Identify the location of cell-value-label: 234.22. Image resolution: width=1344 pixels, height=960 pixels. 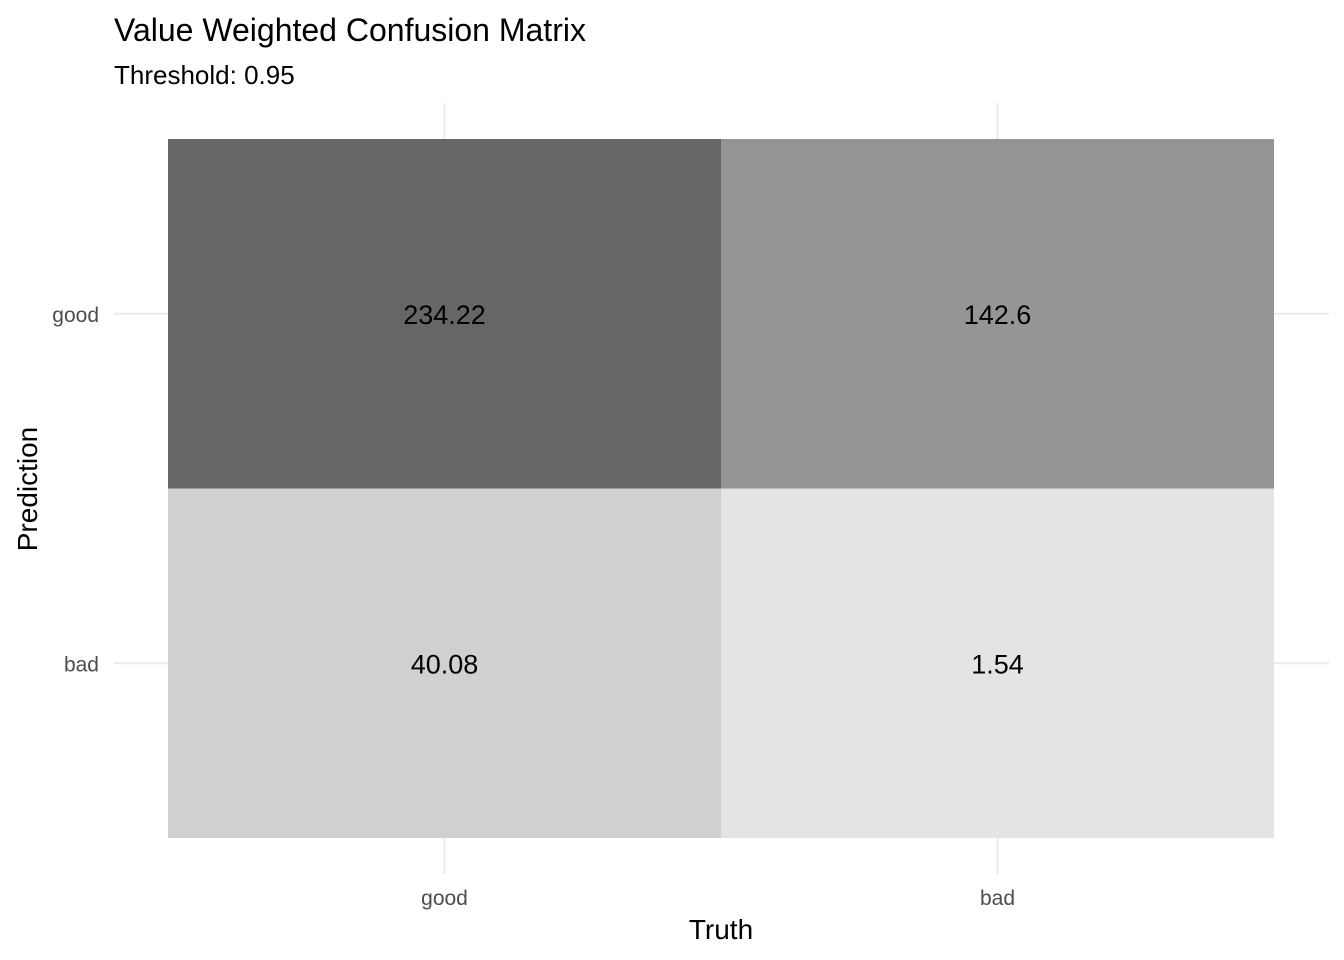
(444, 315).